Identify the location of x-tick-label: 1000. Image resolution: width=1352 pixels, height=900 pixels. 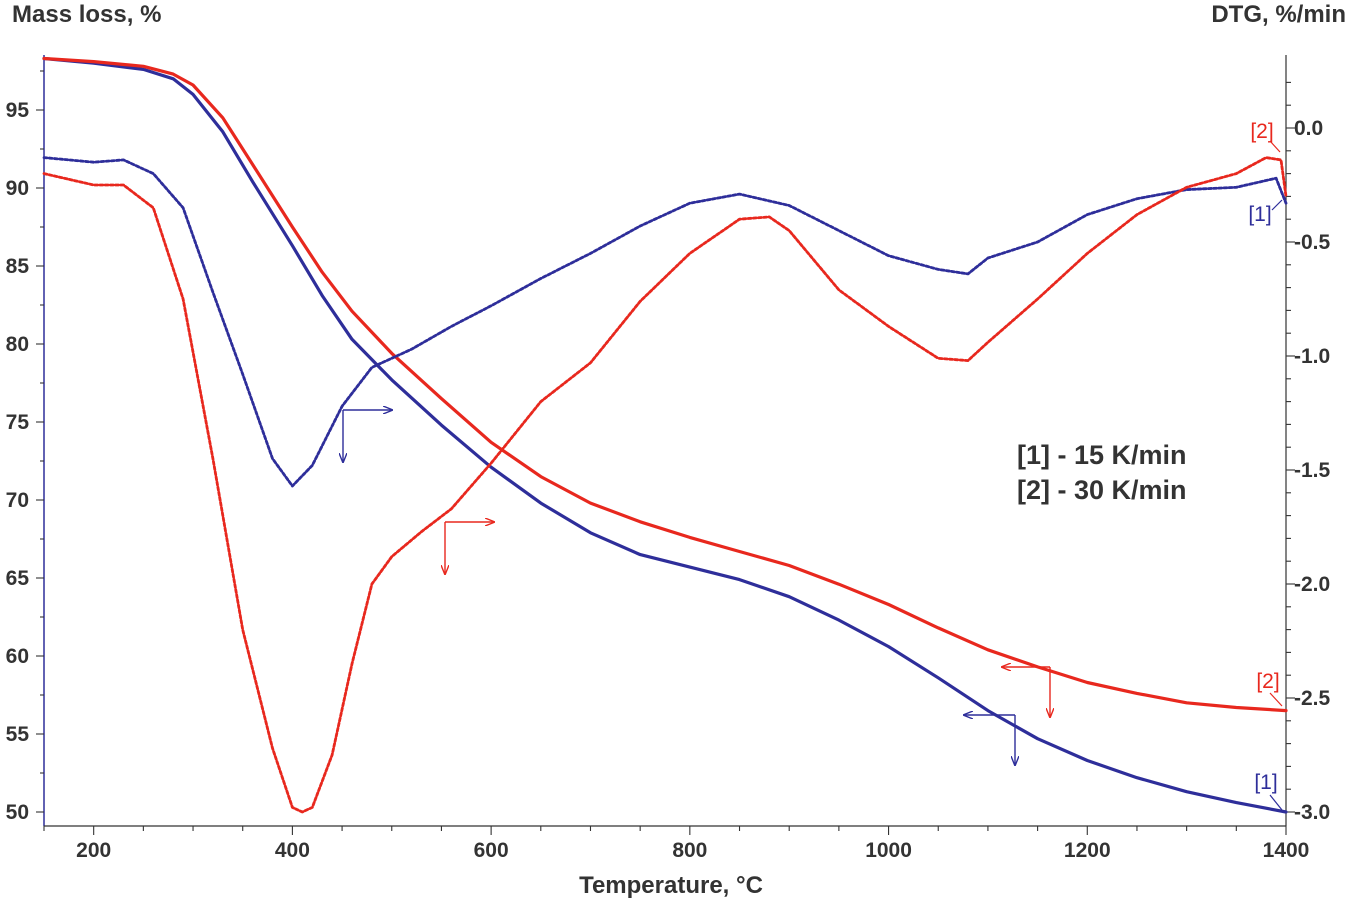
(888, 850).